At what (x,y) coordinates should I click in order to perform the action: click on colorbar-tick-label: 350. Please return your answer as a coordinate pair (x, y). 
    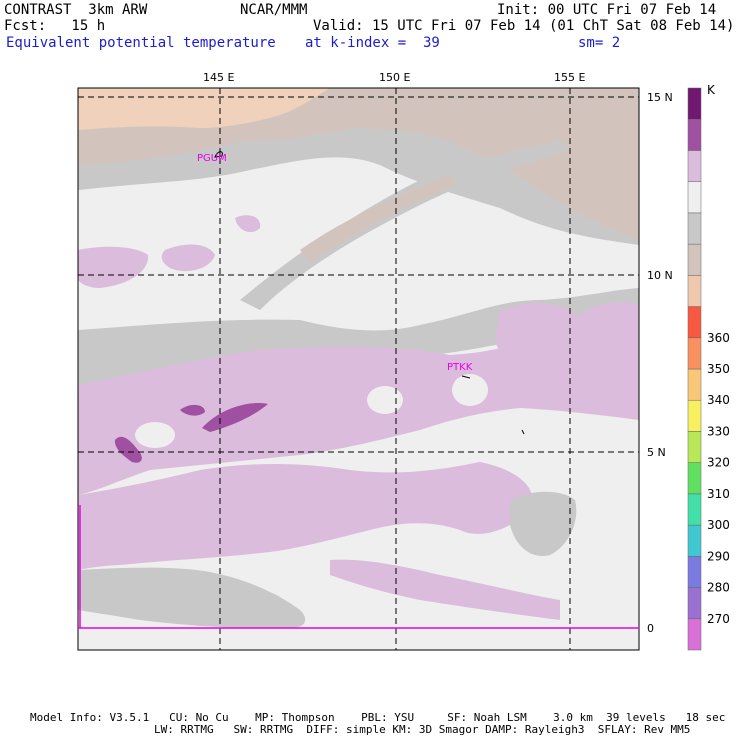
    Looking at the image, I should click on (718, 369).